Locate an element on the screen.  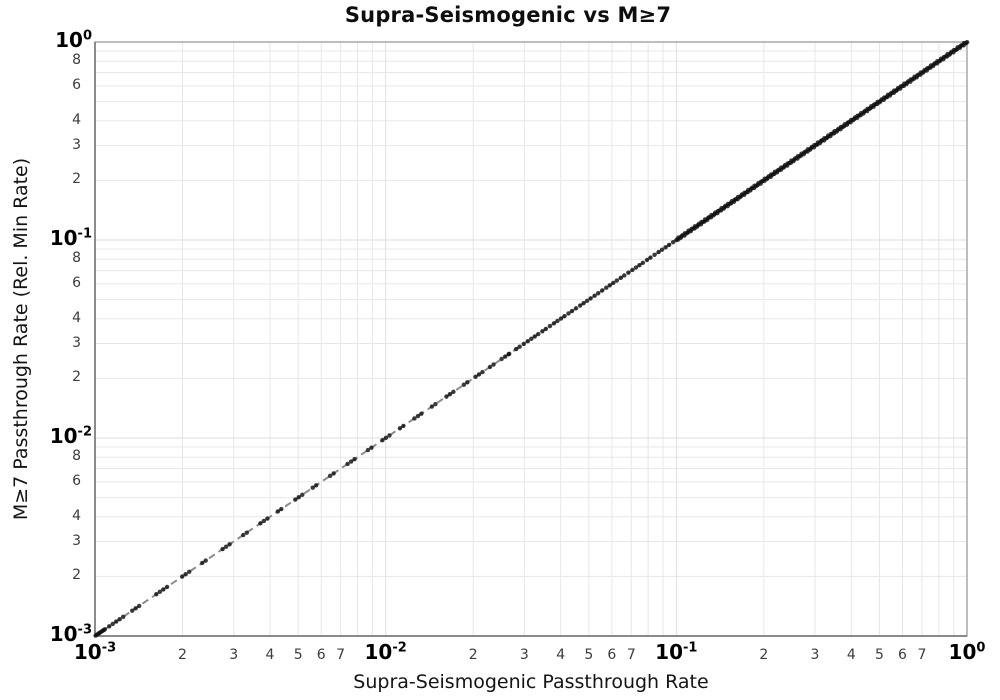
chart-title: Supra-Seismogenic vs M≥7 is located at coordinates (508, 15).